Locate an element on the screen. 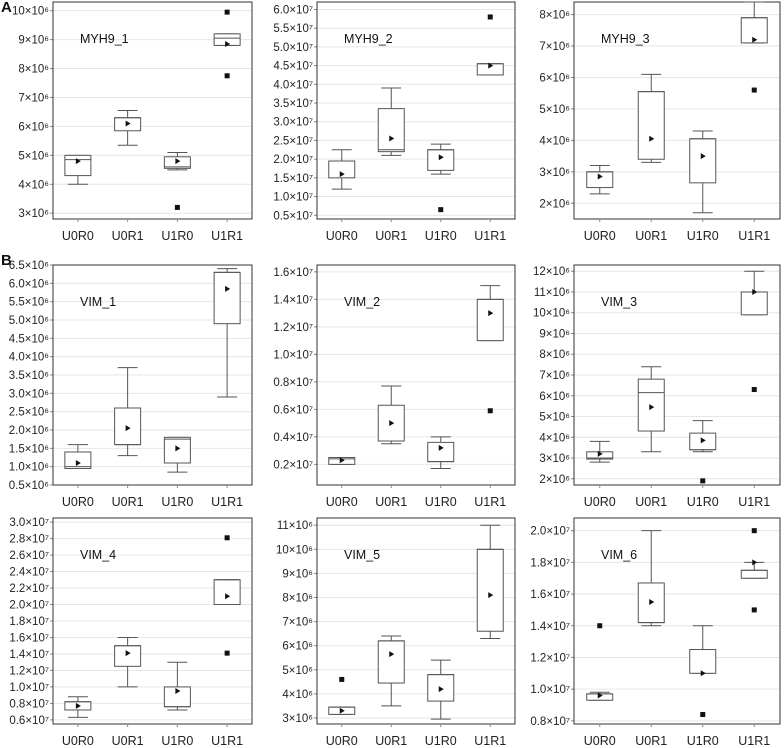  chart-myh9_1-y-tick-label: 5×10⁶ is located at coordinates (33, 156).